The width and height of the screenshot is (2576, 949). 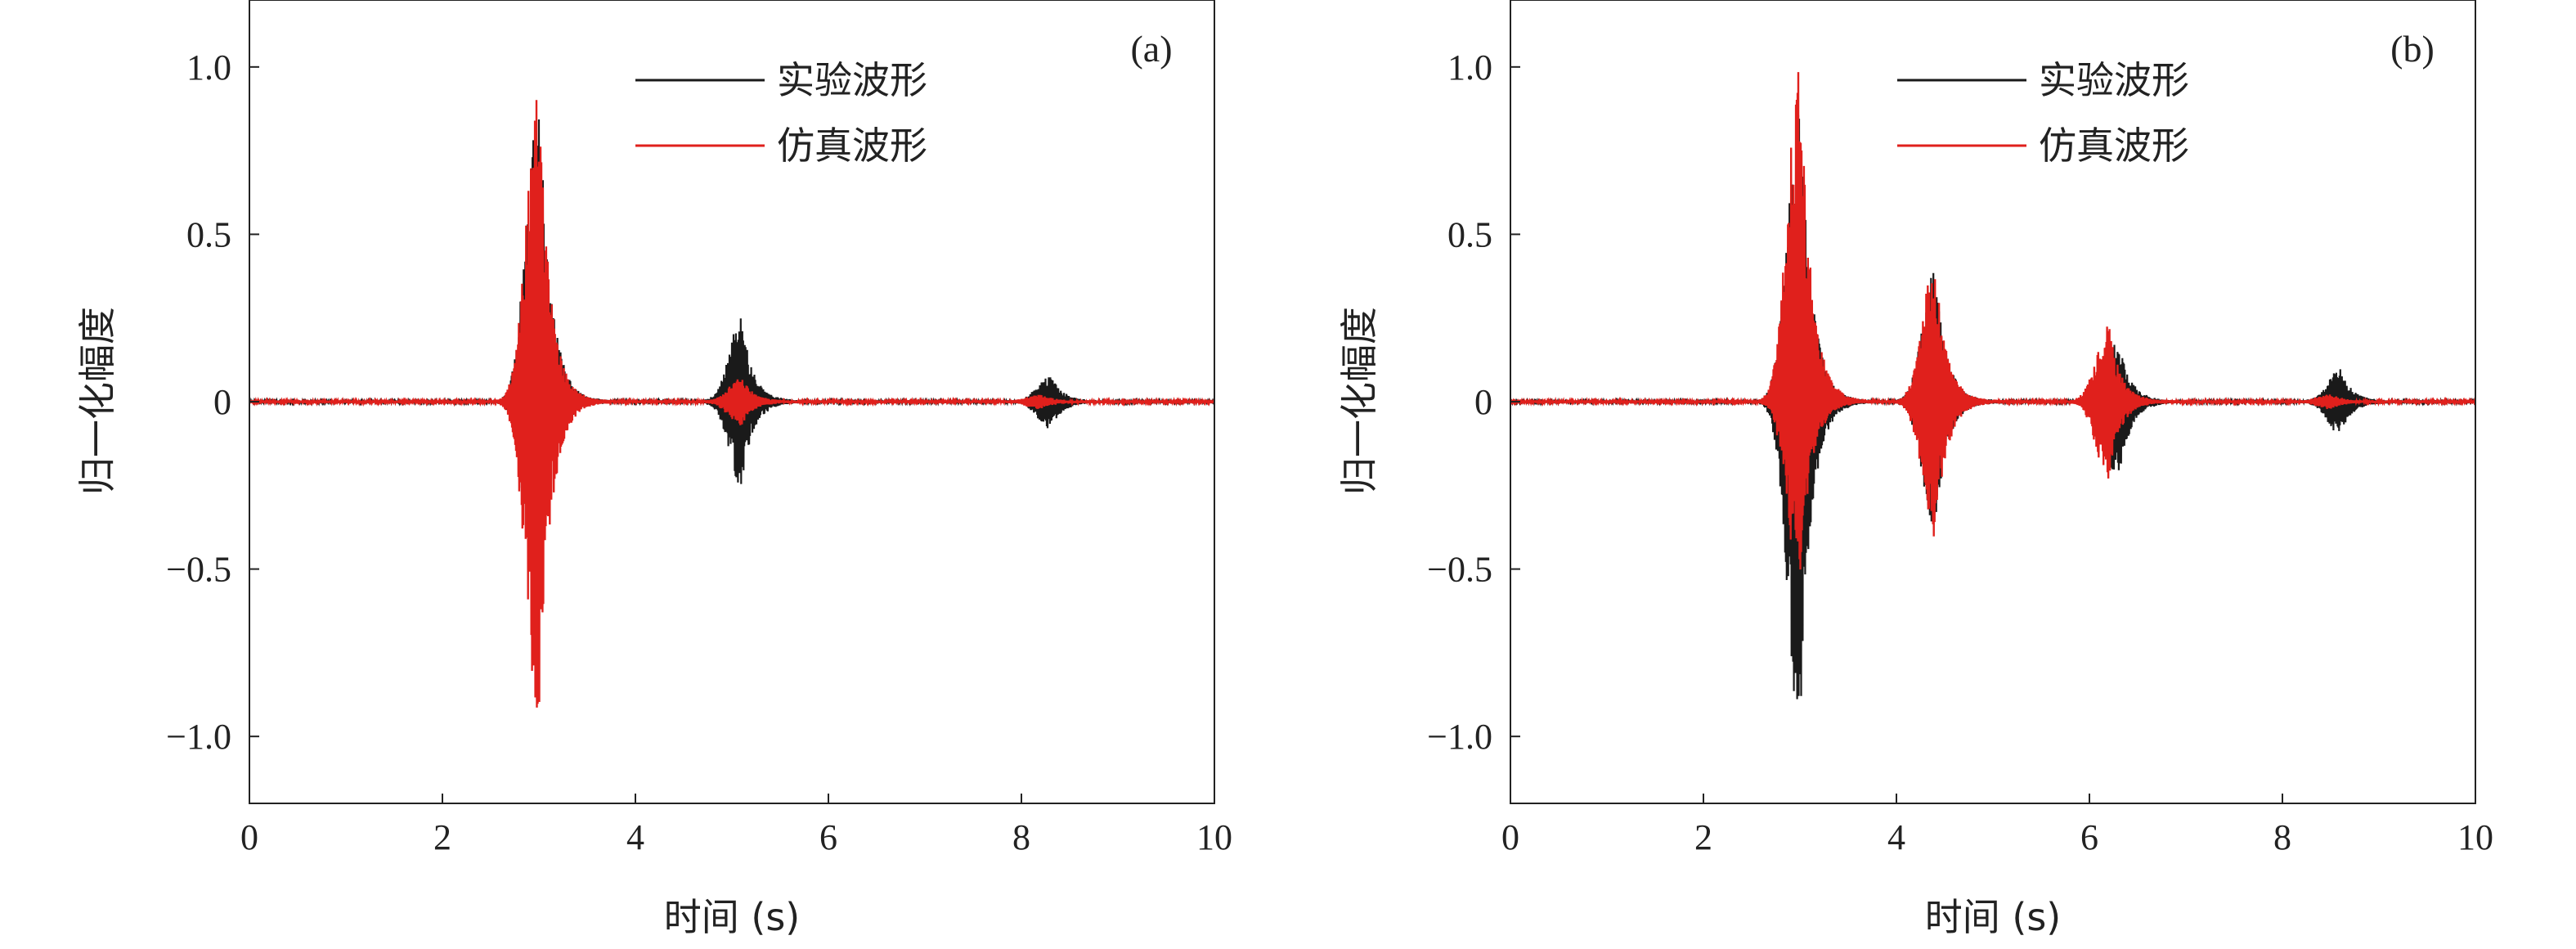 What do you see at coordinates (852, 146) in the screenshot?
I see `legend-label-simulated-a: 仿真波形` at bounding box center [852, 146].